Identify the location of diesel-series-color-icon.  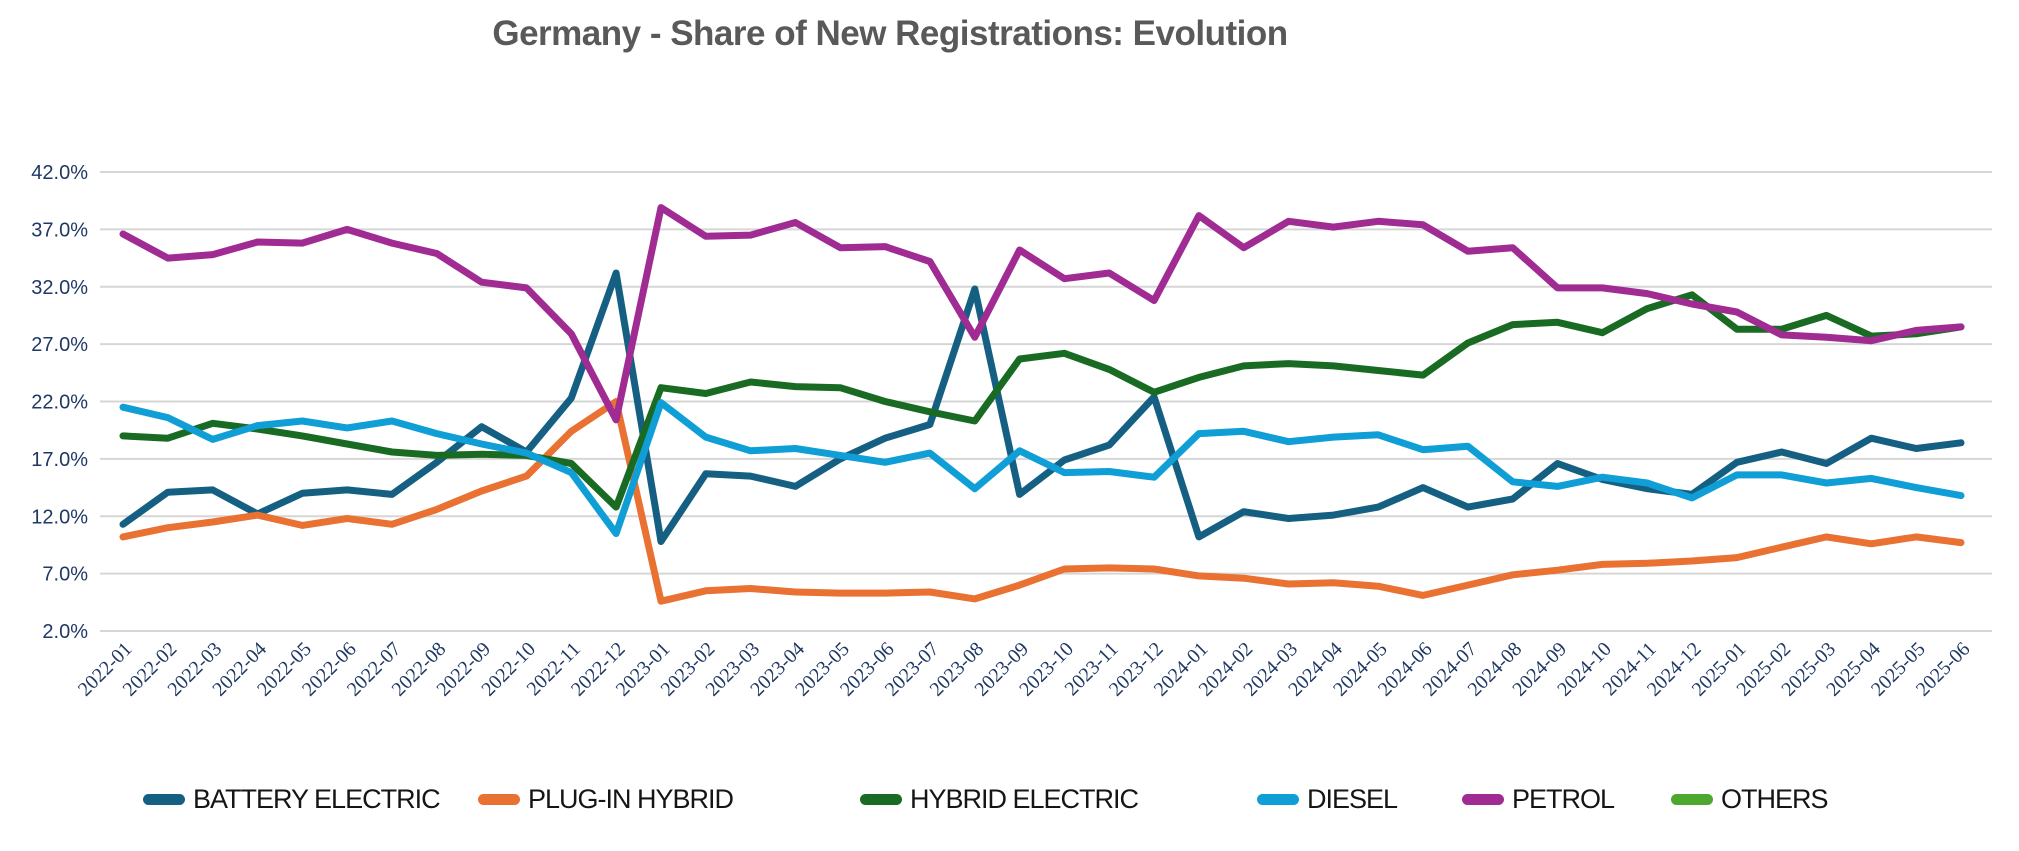
(1278, 799).